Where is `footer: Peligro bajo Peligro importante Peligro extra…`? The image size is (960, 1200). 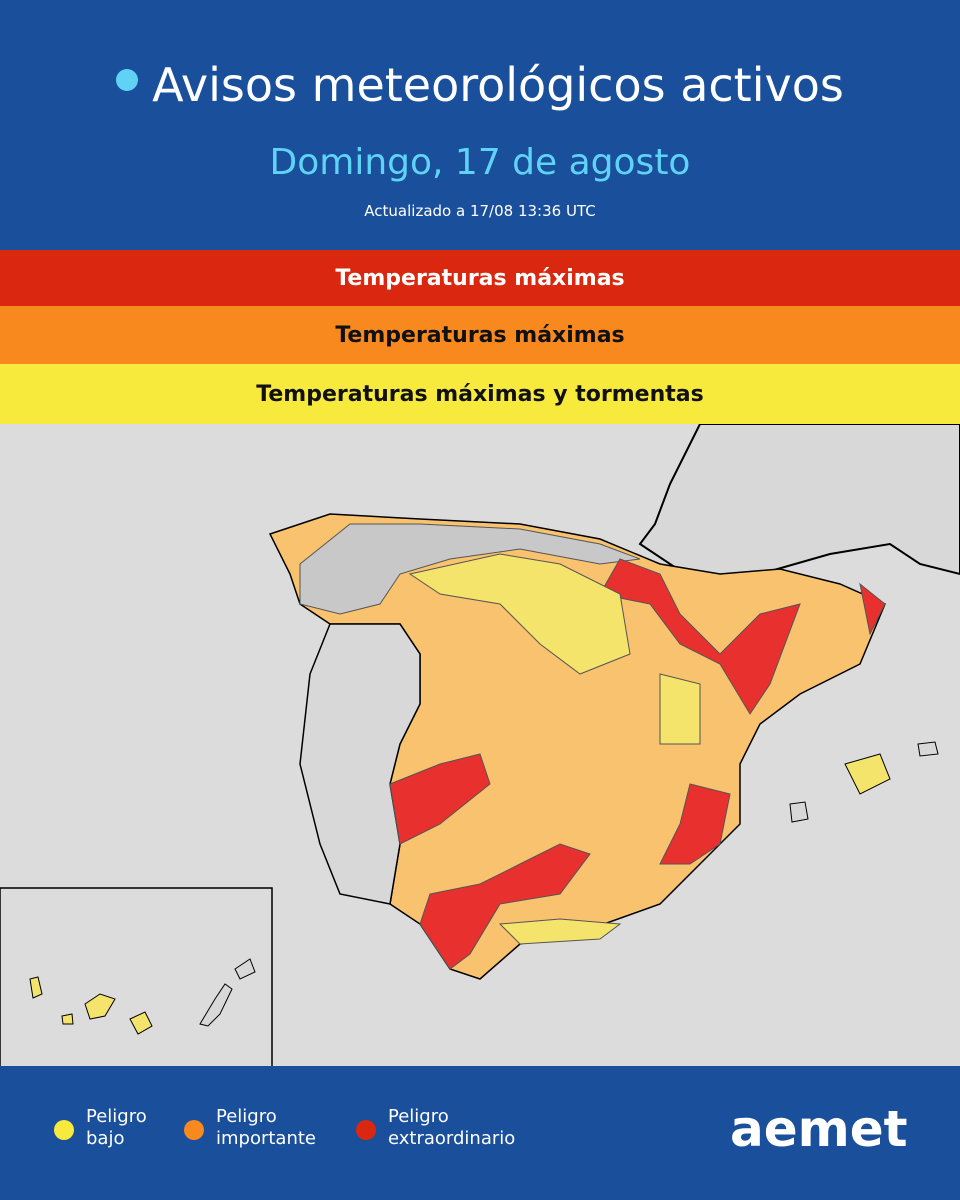
footer: Peligro bajo Peligro importante Peligro extra… is located at coordinates (480, 1133).